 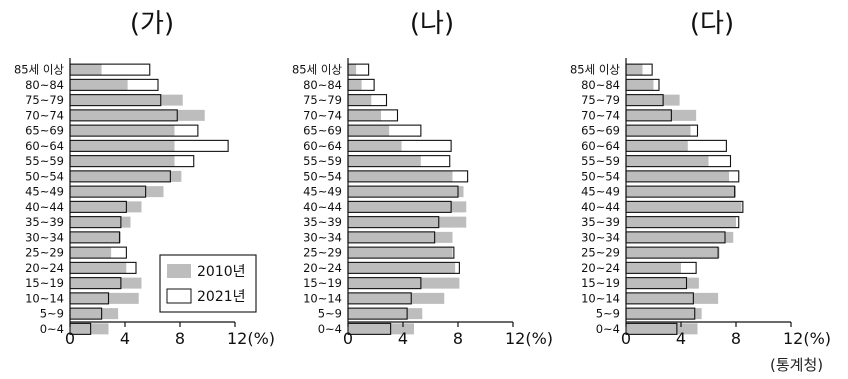 I want to click on category-label: 30~34, so click(x=600, y=237).